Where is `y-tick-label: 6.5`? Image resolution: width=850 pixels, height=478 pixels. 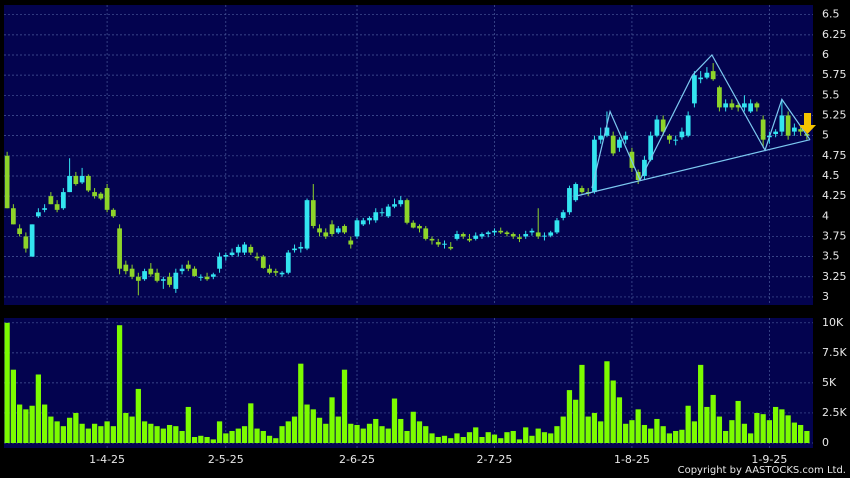 y-tick-label: 6.5 is located at coordinates (831, 14).